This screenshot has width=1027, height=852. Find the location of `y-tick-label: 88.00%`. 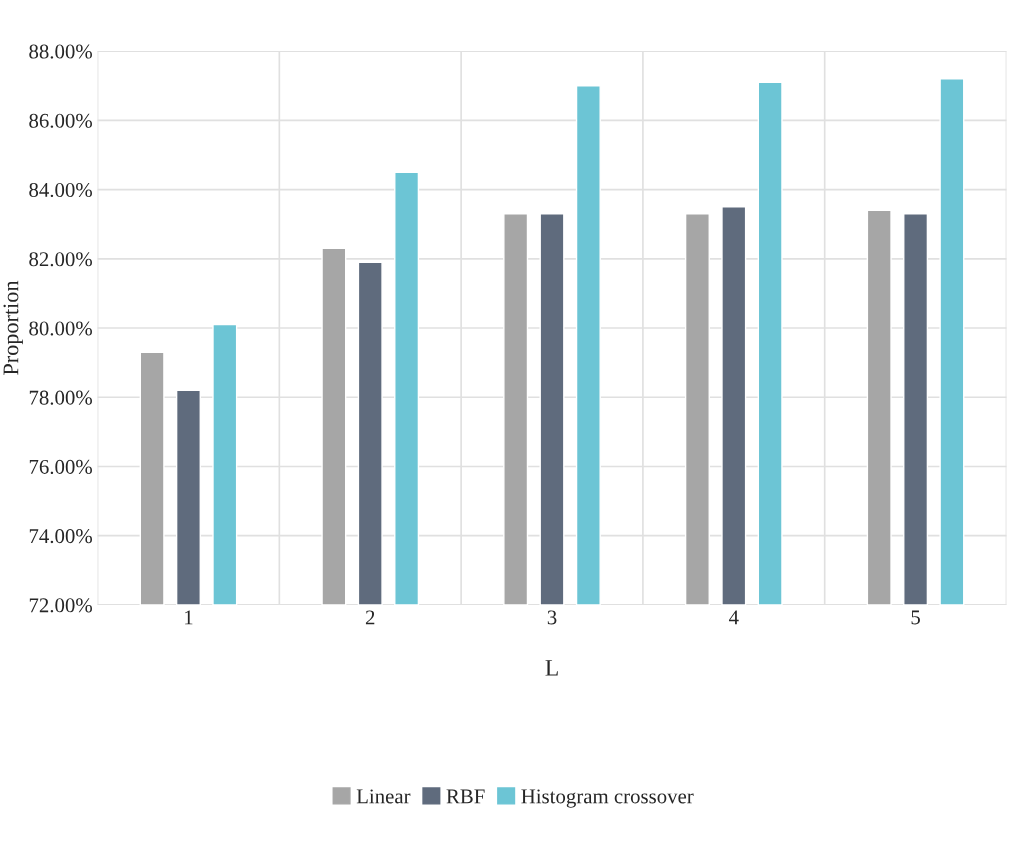

y-tick-label: 88.00% is located at coordinates (60, 51).